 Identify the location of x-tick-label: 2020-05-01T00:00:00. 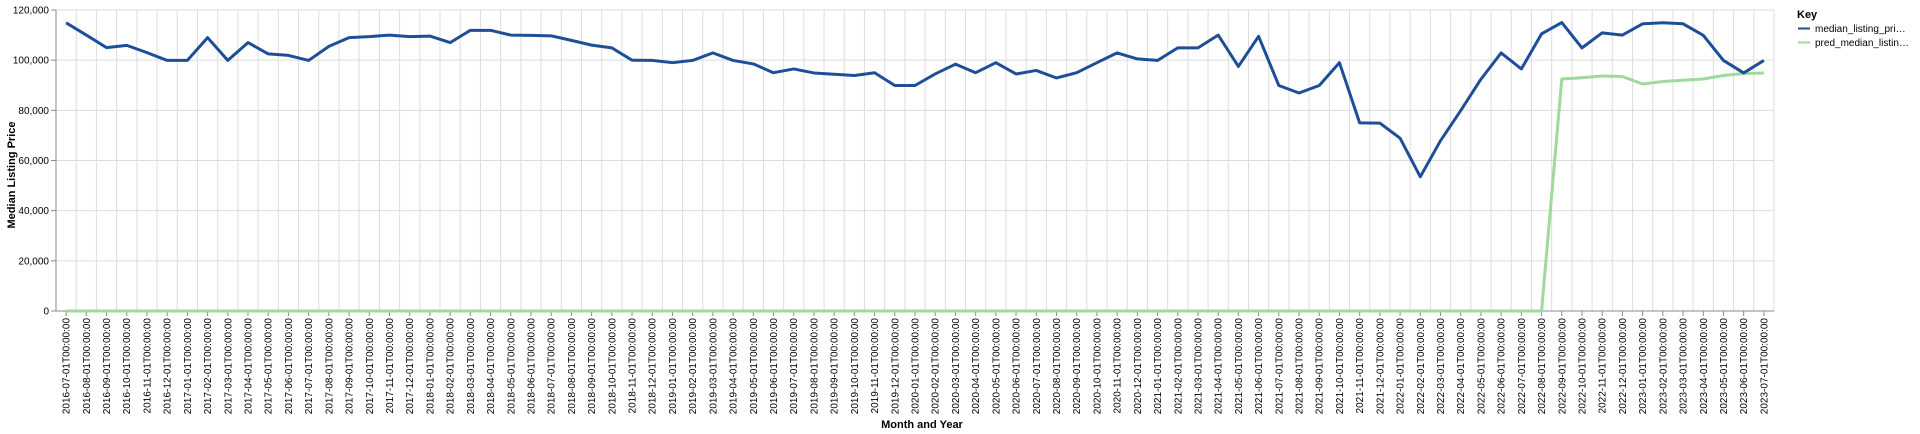
(996, 366).